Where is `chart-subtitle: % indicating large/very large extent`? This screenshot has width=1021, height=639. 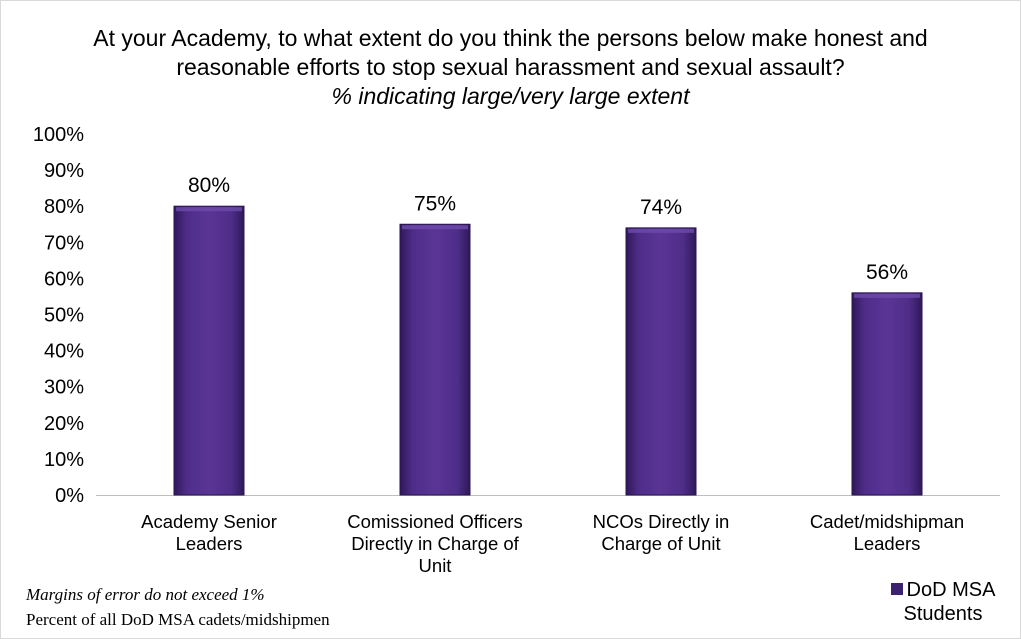 chart-subtitle: % indicating large/very large extent is located at coordinates (510, 96).